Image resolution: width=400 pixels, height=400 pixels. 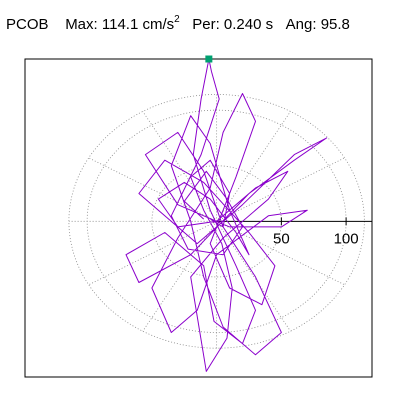 I want to click on radial-tick-label: 100, so click(x=346, y=238).